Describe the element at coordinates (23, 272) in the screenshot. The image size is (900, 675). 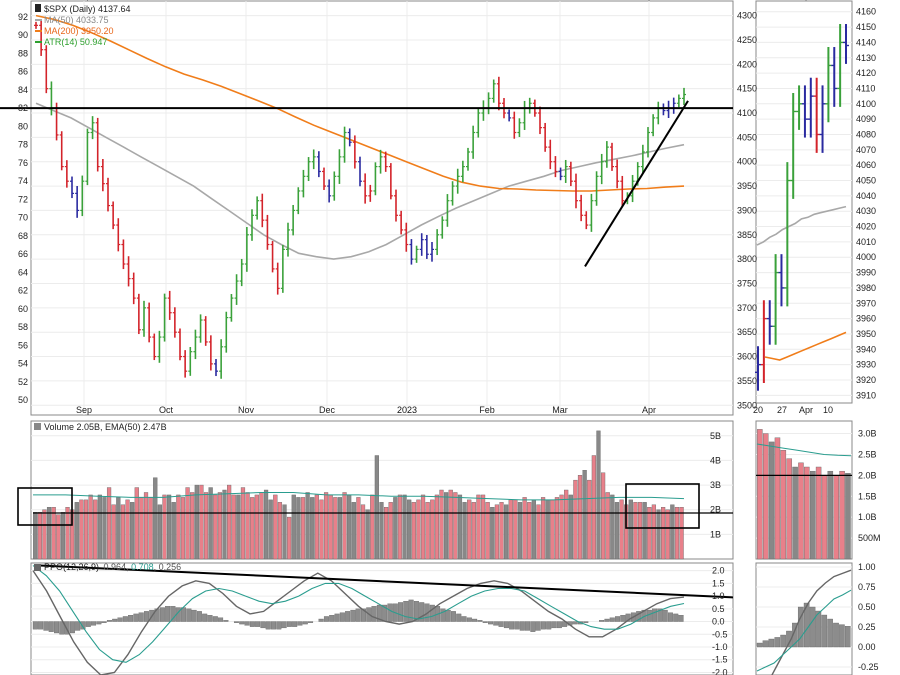
I see `y-left-tick-label: 64` at that location.